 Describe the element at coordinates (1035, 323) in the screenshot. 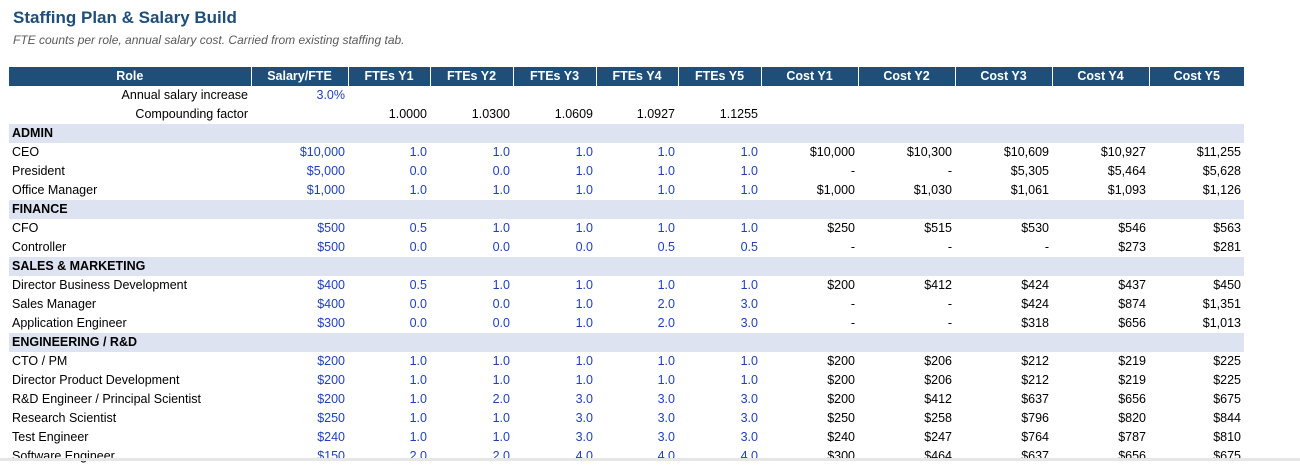

I see `cost-cell: $318` at that location.